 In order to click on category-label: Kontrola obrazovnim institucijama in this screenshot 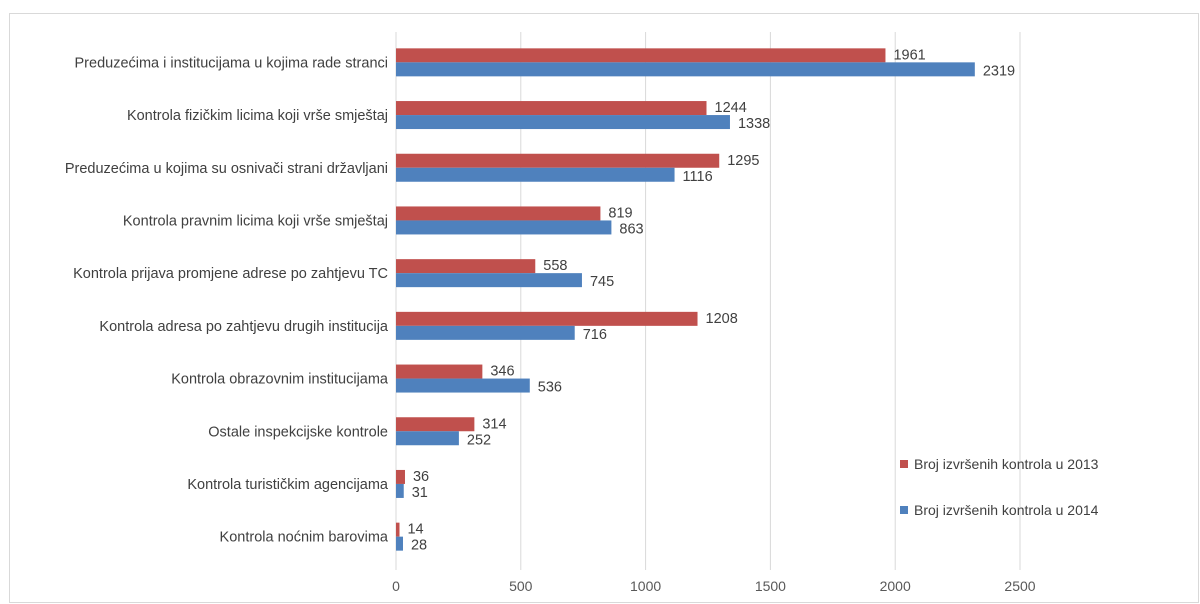, I will do `click(280, 380)`.